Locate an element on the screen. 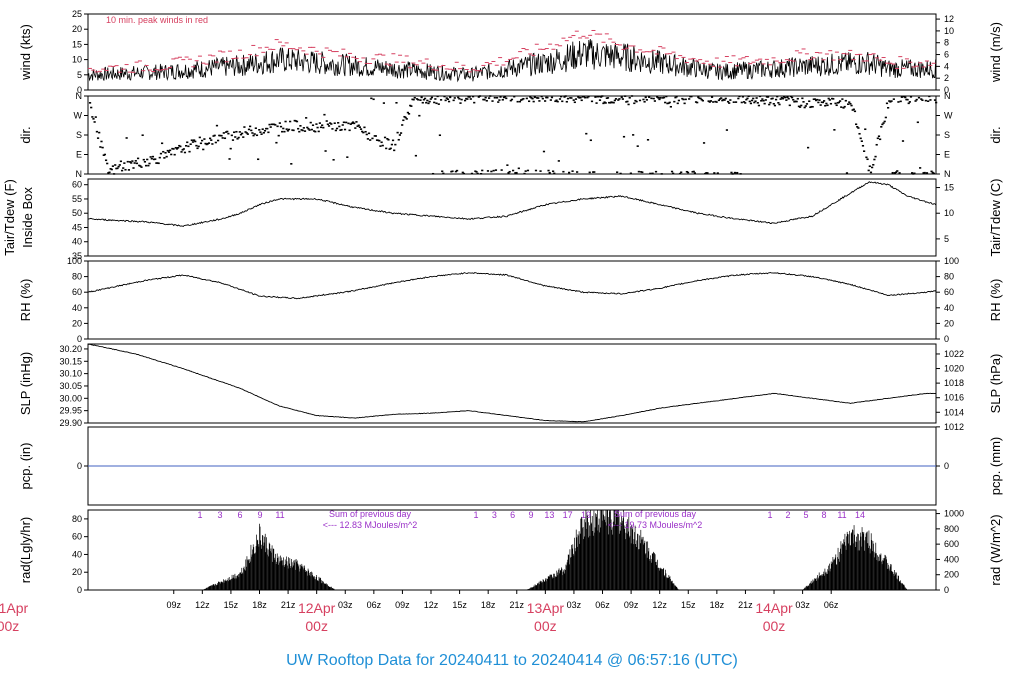 The height and width of the screenshot is (700, 1024). ylabel-right: RH (%) is located at coordinates (995, 300).